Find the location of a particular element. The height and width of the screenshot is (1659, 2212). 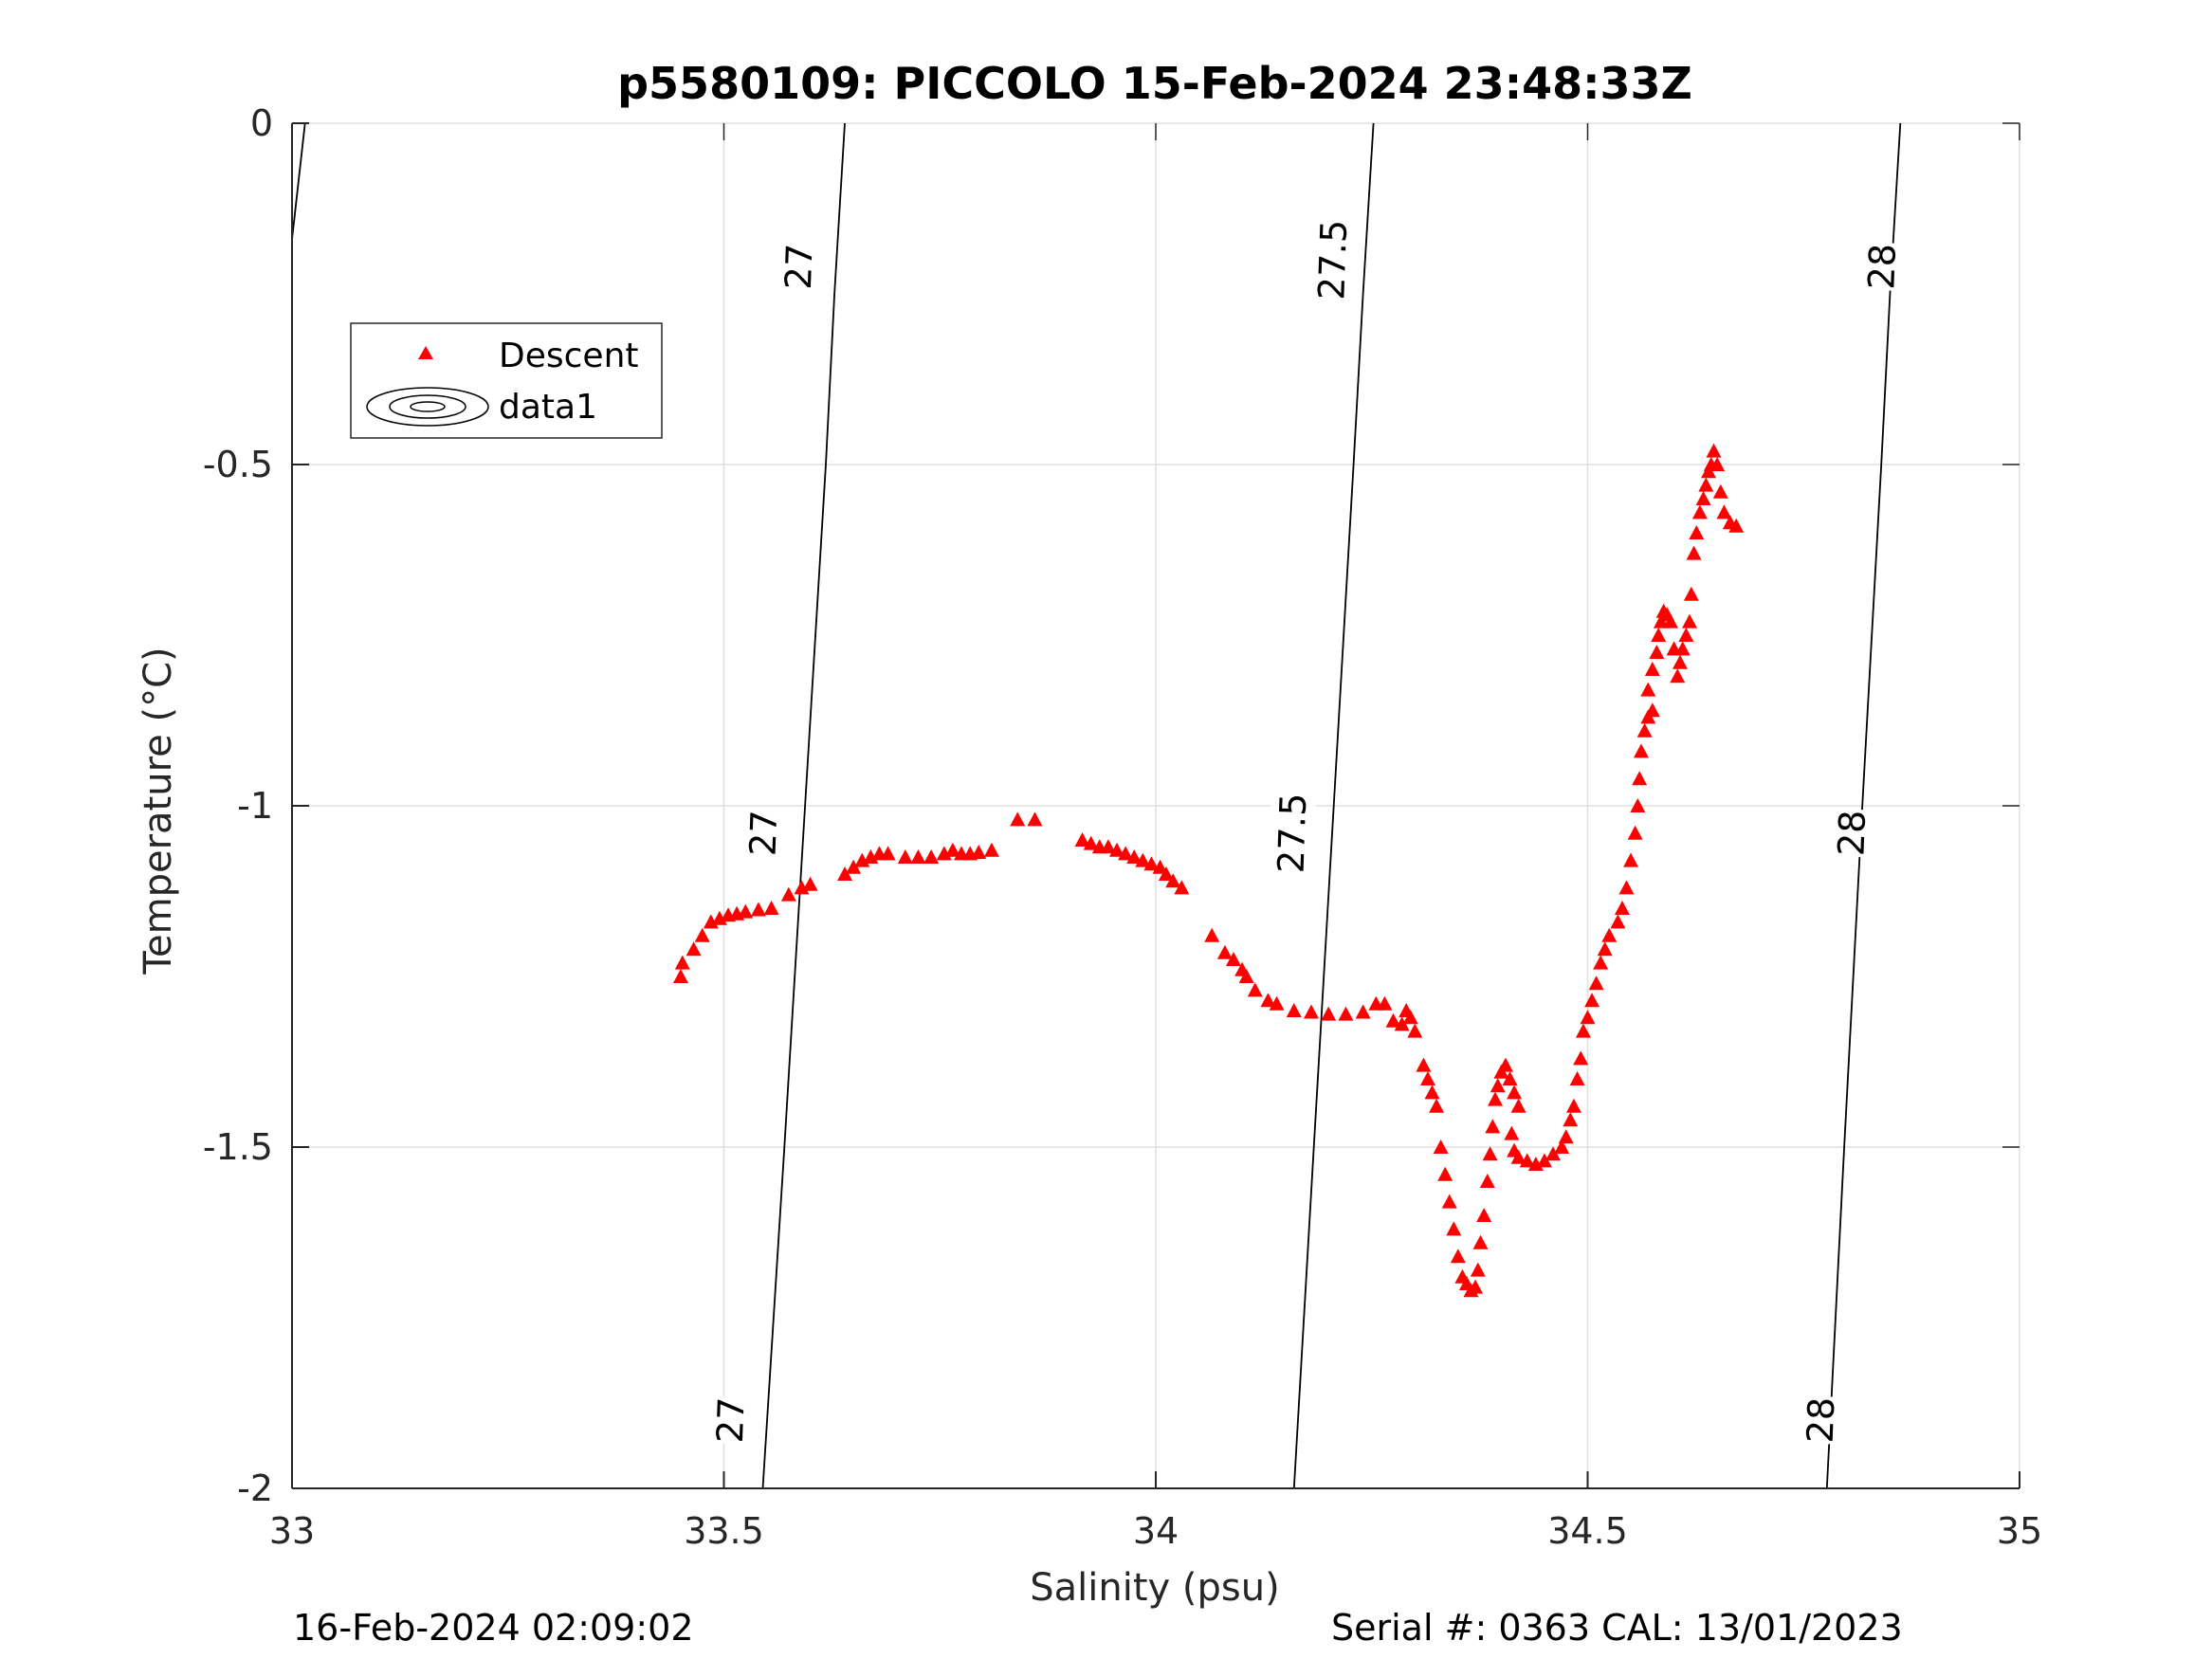

x-tick-label: 35 is located at coordinates (2019, 1531).